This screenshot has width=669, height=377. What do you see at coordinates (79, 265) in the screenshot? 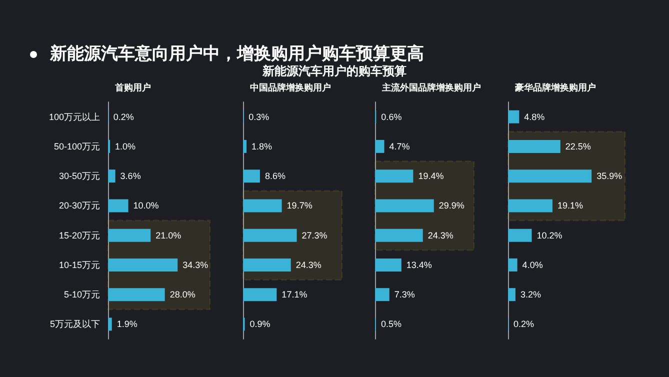
I see `y-tick-label: 10-15万元` at bounding box center [79, 265].